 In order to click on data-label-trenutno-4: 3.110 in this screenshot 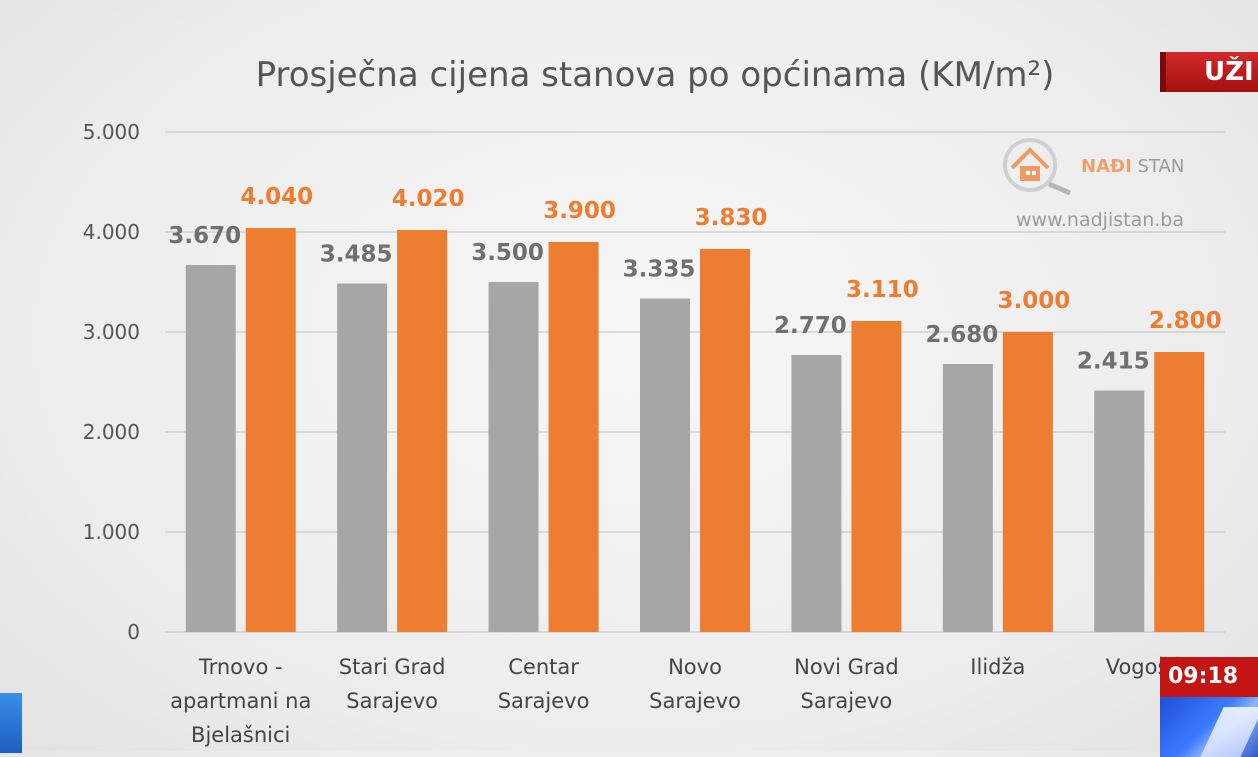, I will do `click(882, 290)`.